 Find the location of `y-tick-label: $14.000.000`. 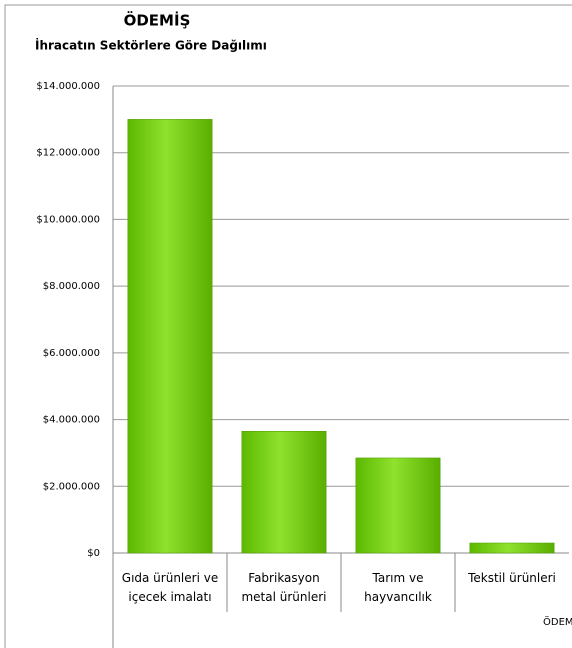

y-tick-label: $14.000.000 is located at coordinates (68, 86).